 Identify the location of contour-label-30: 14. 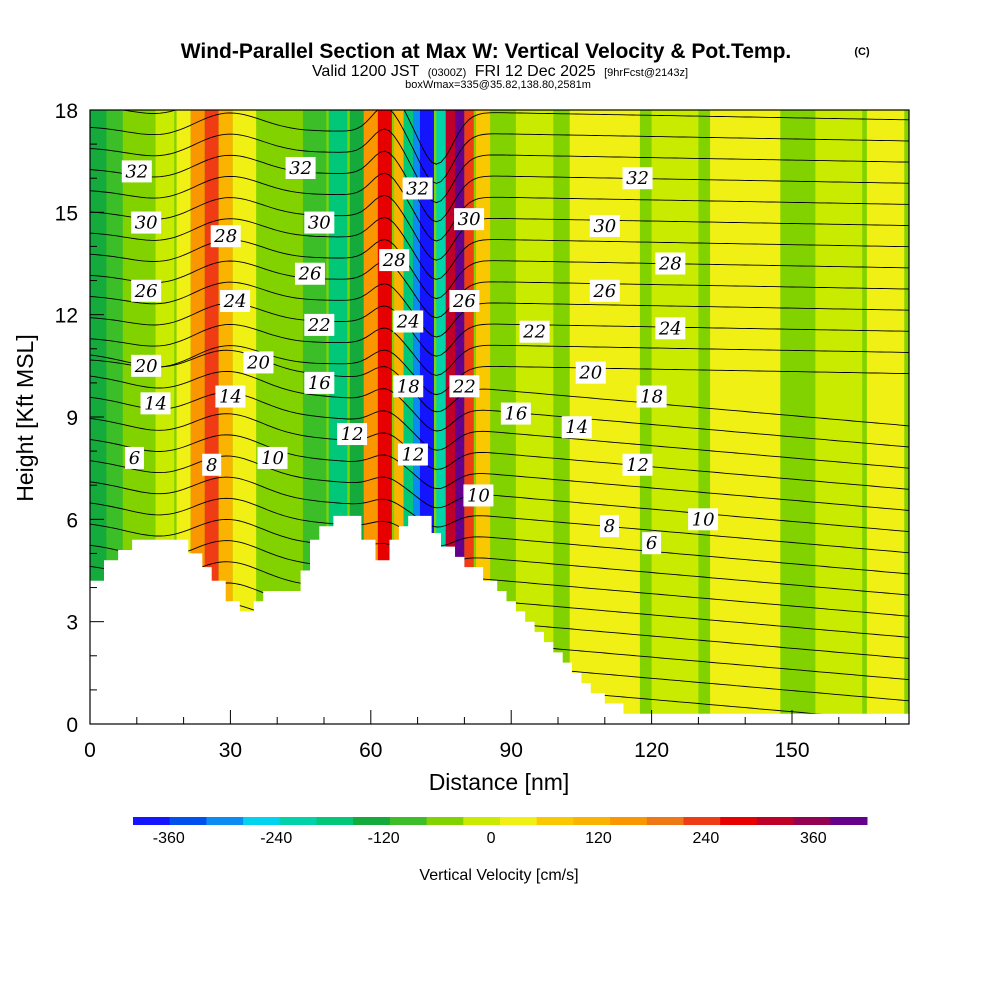
(576, 427).